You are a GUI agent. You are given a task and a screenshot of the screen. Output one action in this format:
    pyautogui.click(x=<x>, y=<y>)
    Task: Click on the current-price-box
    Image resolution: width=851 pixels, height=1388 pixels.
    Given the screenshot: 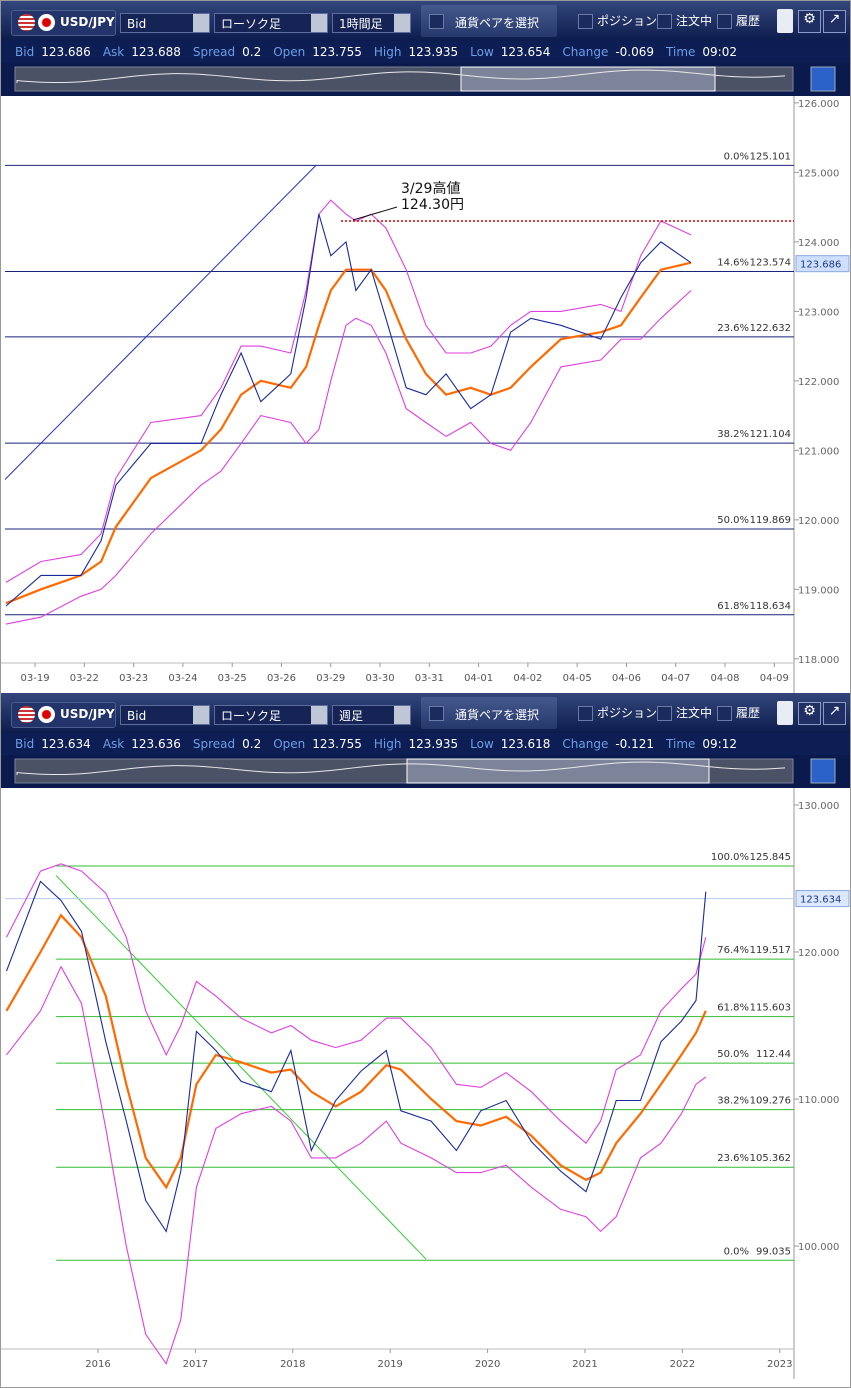 What is the action you would take?
    pyautogui.click(x=822, y=899)
    